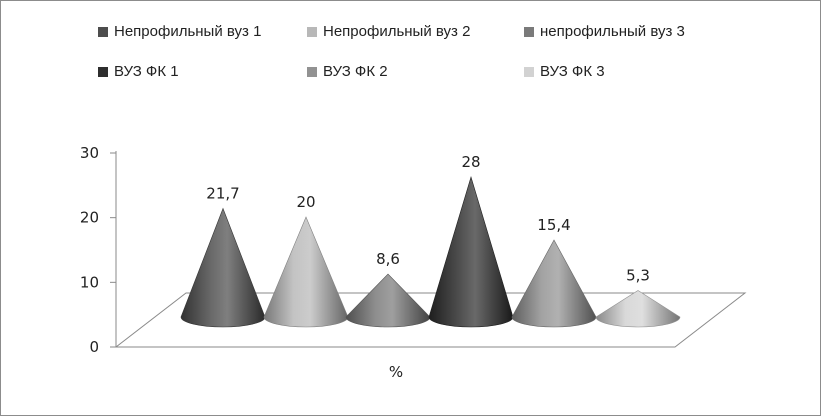 Image resolution: width=823 pixels, height=419 pixels. What do you see at coordinates (470, 162) in the screenshot?
I see `data-label: 28` at bounding box center [470, 162].